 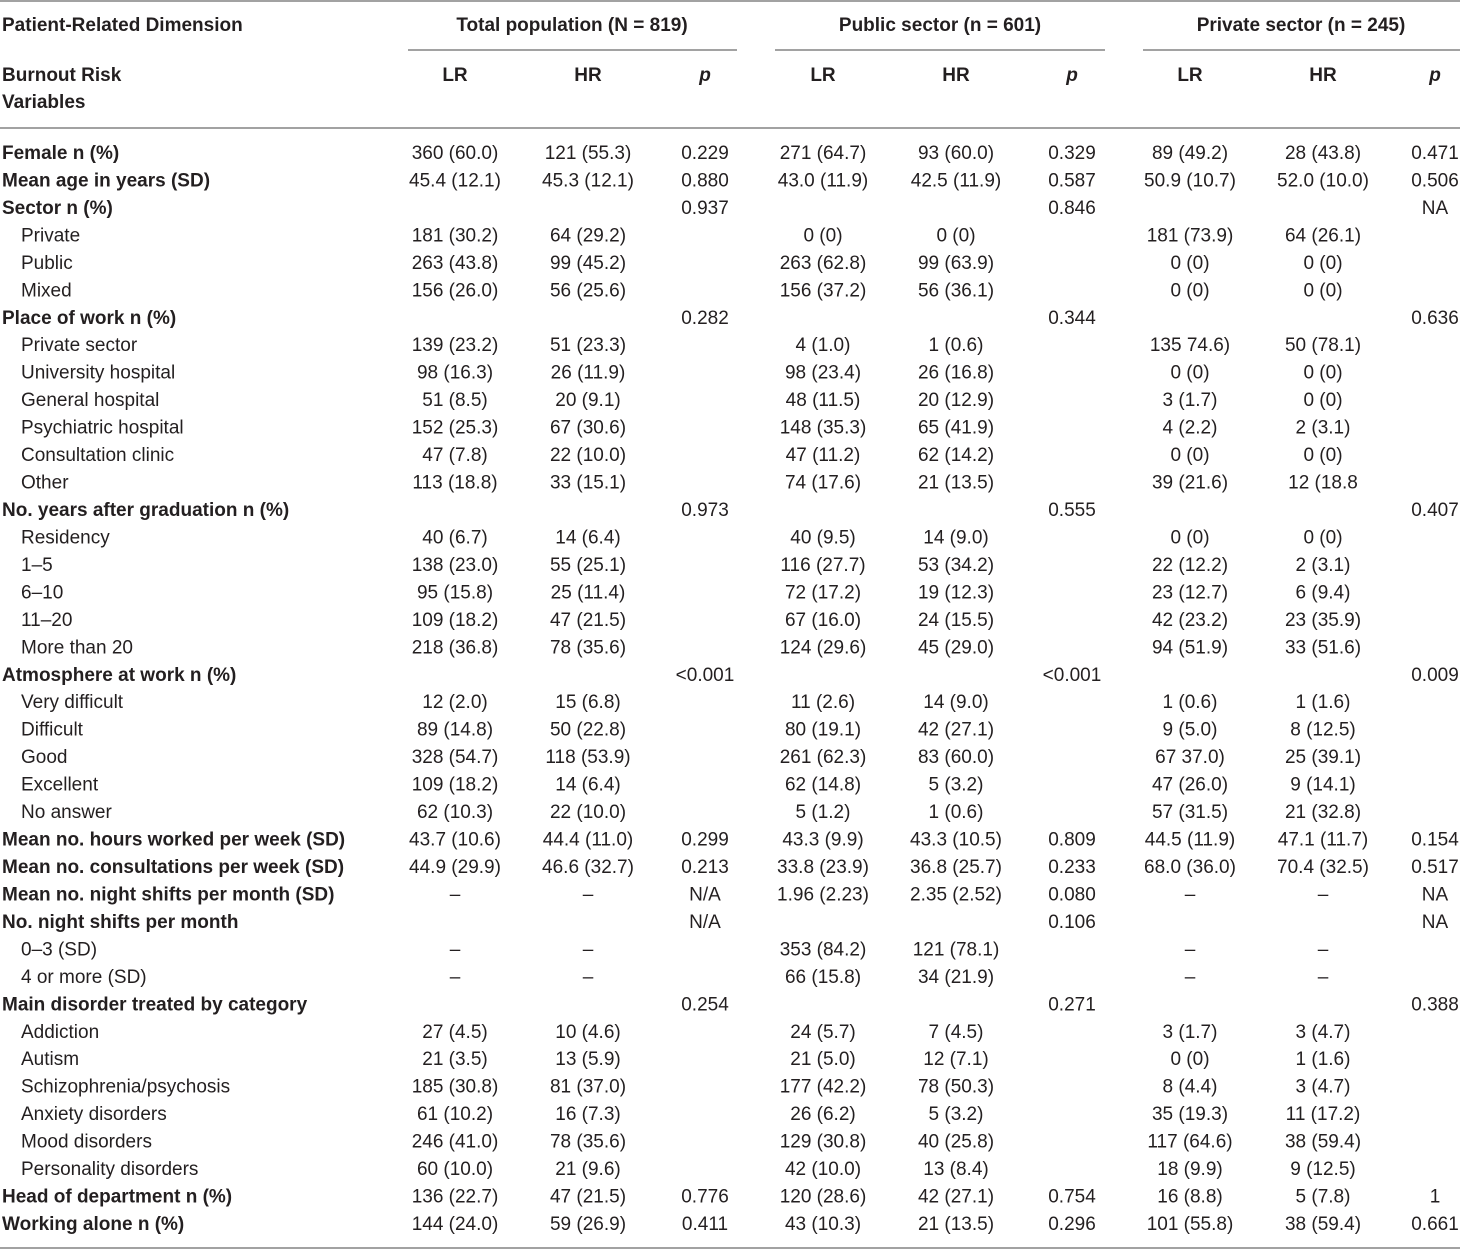 I want to click on cell: 0.880, so click(x=705, y=180).